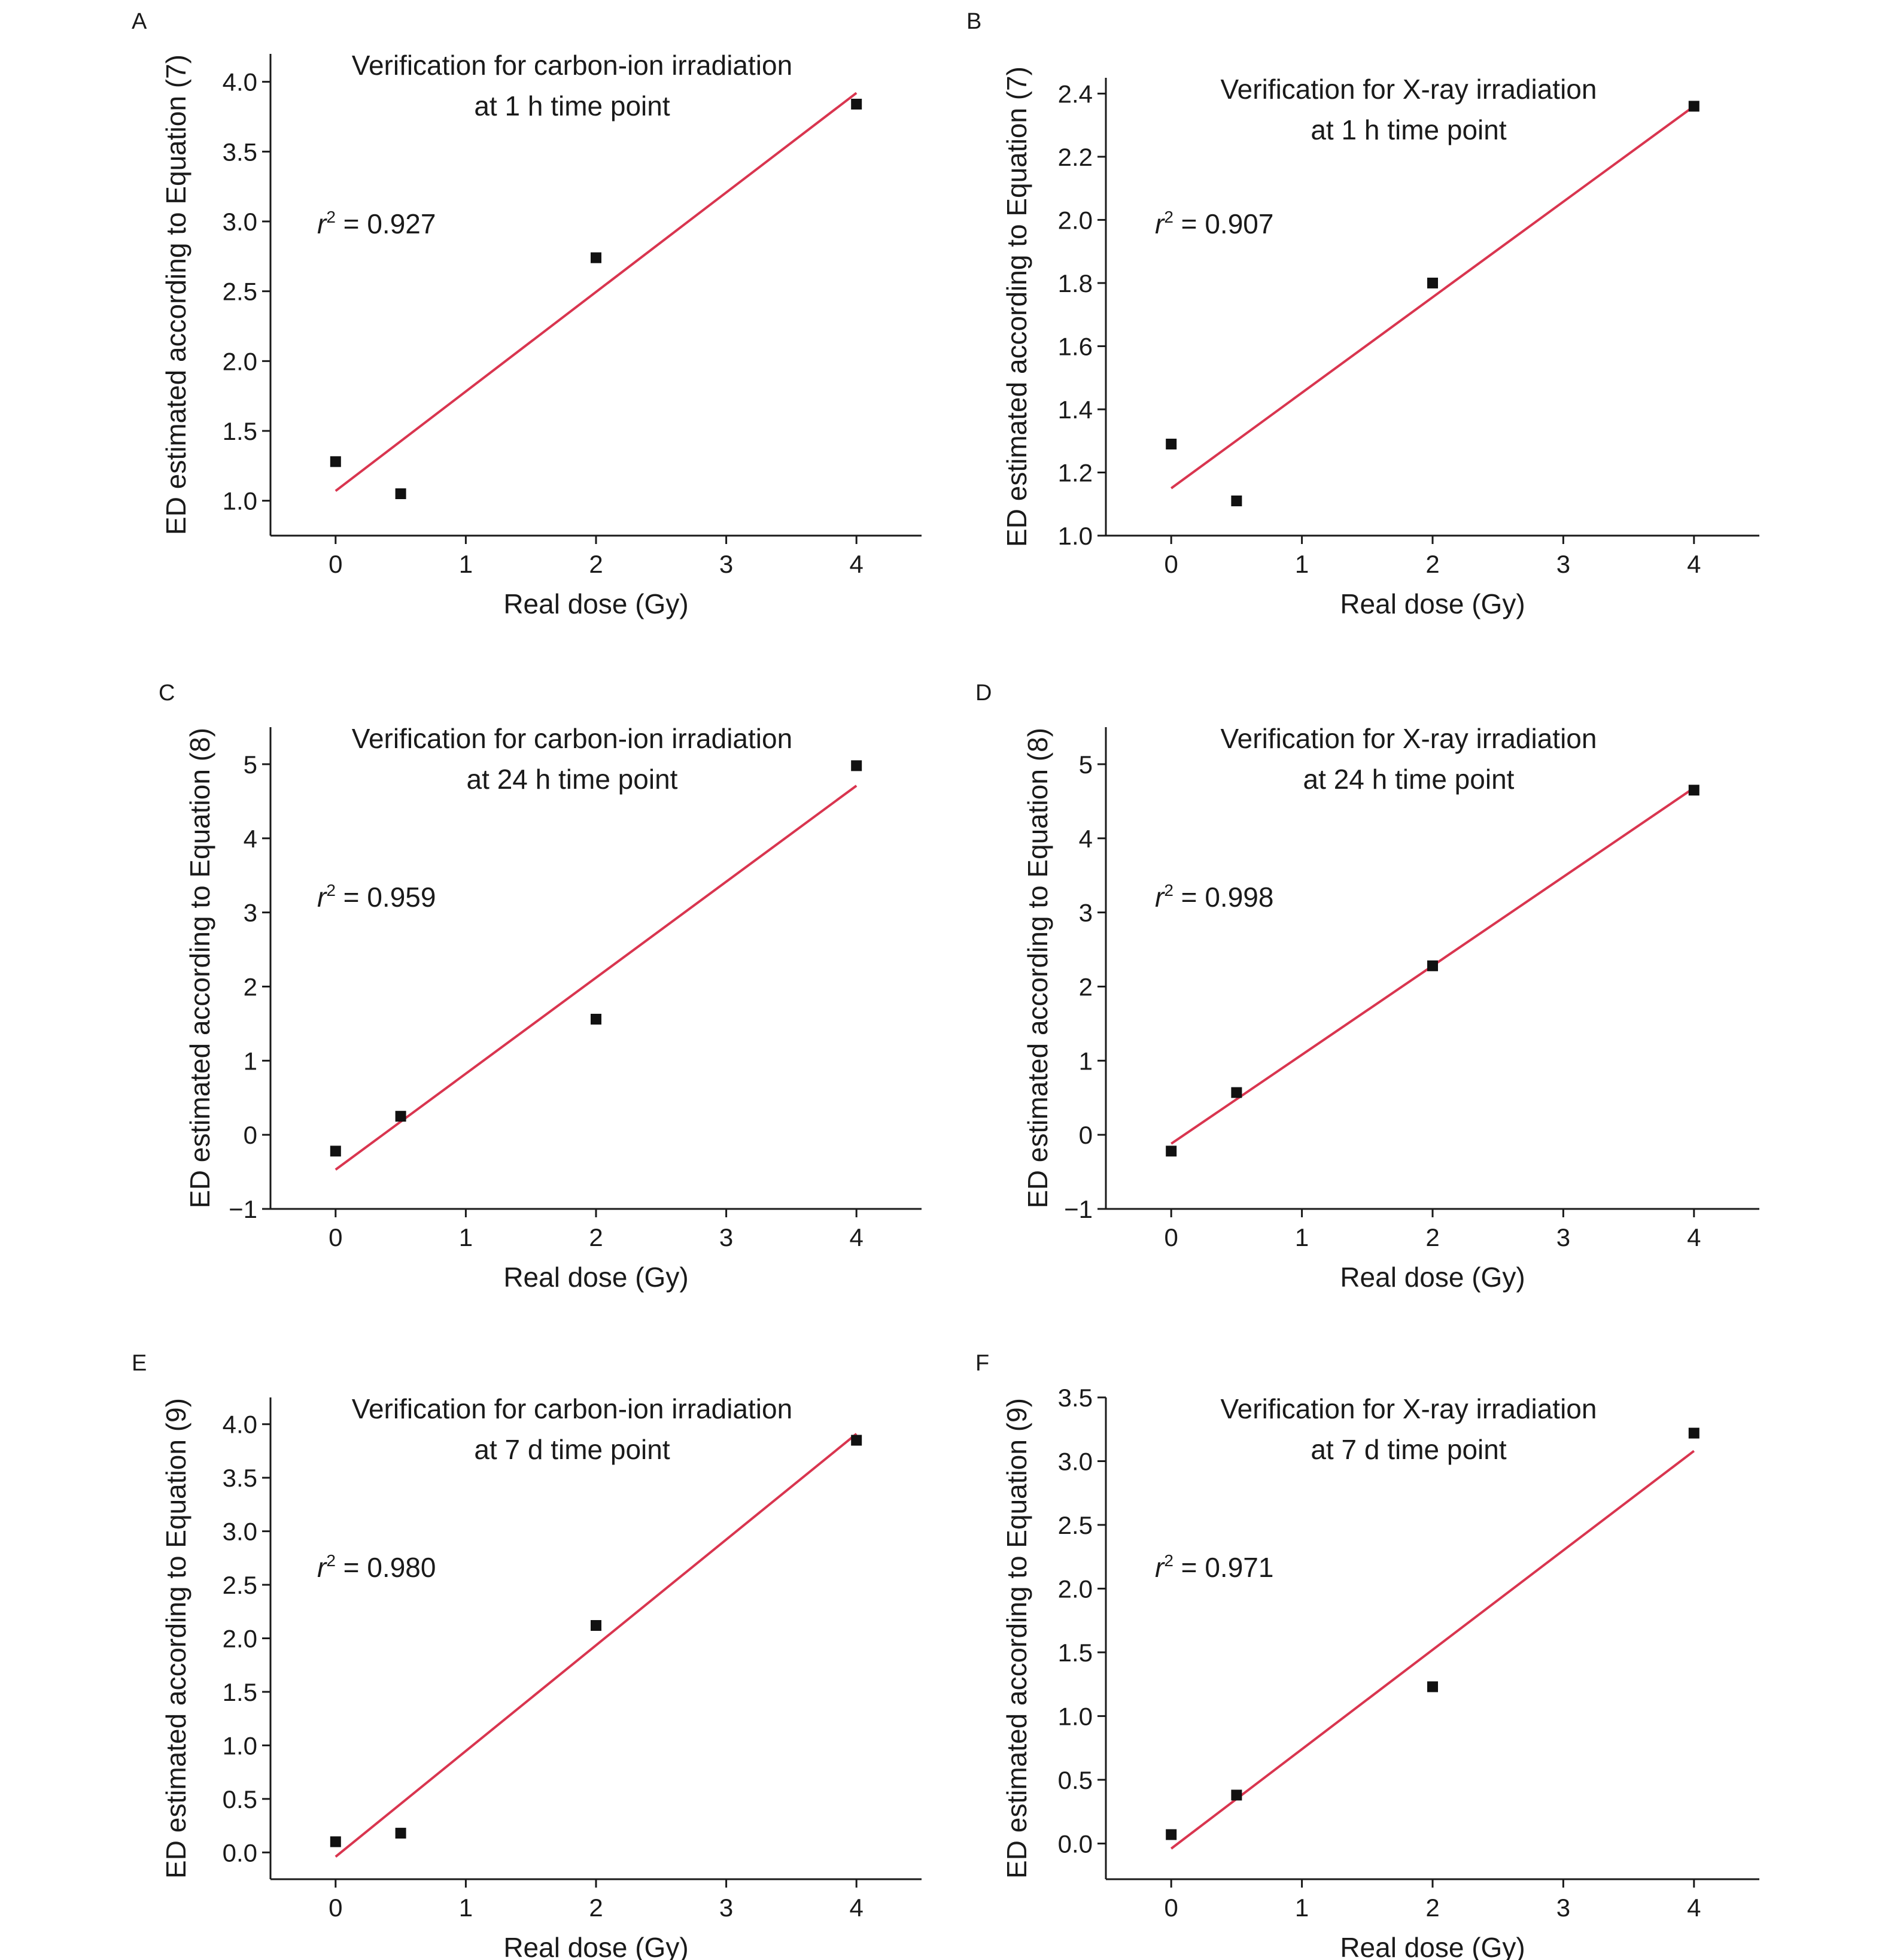 The image size is (1885, 1960). What do you see at coordinates (376, 1567) in the screenshot?
I see `r-squared-annotation: r2 = 0.980` at bounding box center [376, 1567].